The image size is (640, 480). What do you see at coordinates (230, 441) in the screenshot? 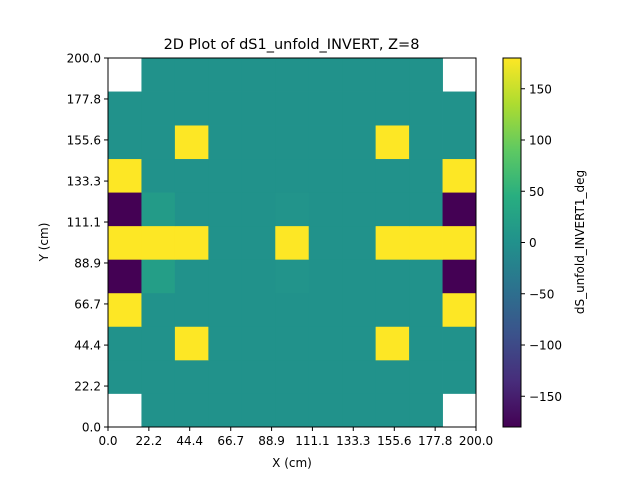
I see `x-tick-label: 66.7` at bounding box center [230, 441].